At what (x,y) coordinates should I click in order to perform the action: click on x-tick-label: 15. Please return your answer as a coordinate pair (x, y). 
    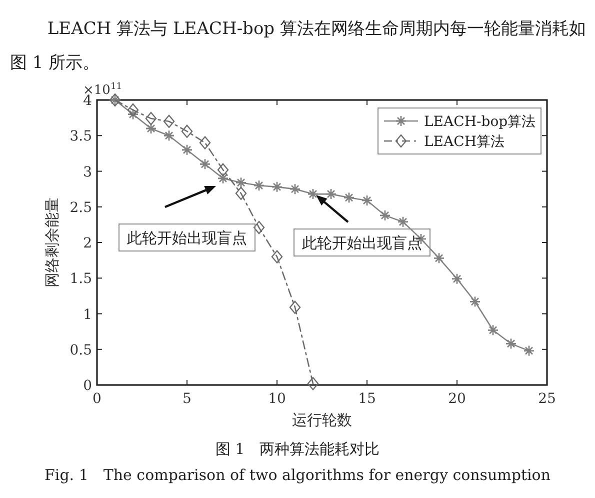
    Looking at the image, I should click on (367, 399).